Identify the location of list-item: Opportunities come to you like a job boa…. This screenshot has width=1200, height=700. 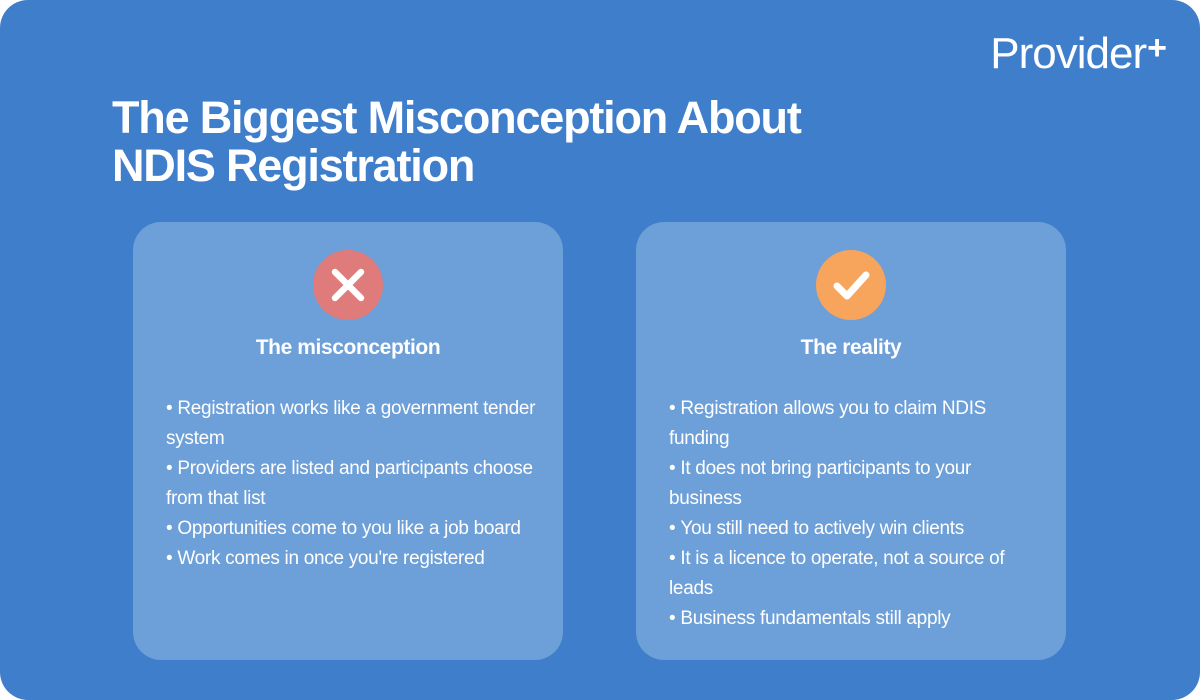
(352, 529).